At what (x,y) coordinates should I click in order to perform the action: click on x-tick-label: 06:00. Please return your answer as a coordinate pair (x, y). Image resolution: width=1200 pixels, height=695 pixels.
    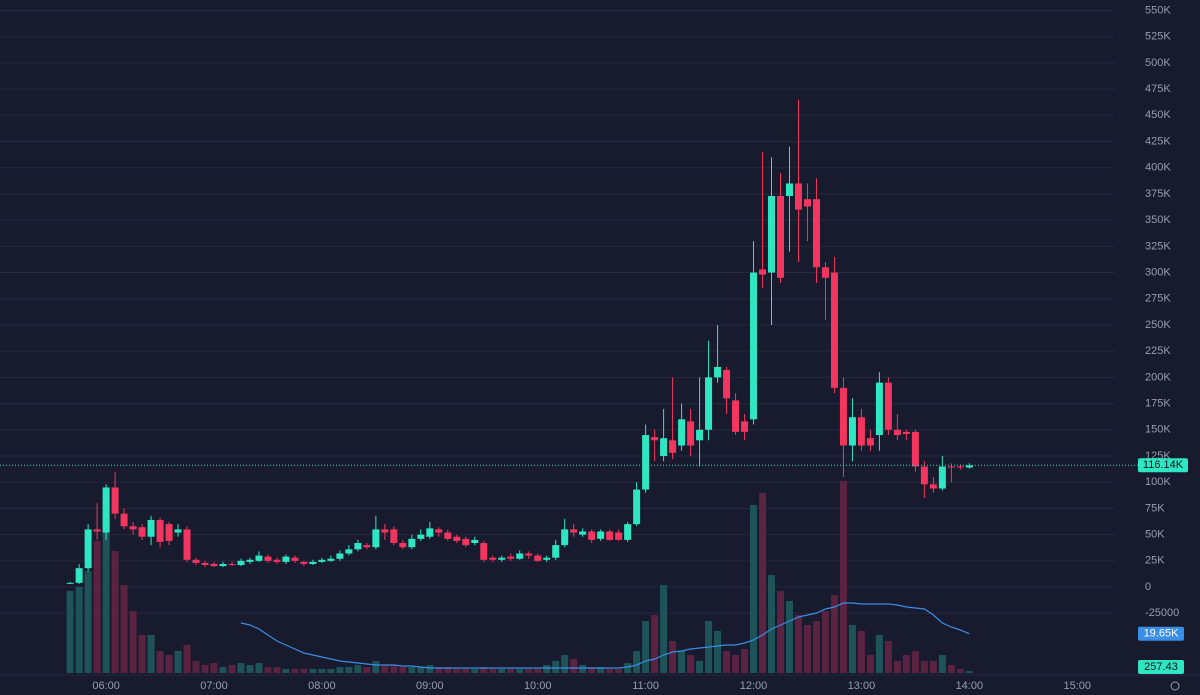
    Looking at the image, I should click on (106, 686).